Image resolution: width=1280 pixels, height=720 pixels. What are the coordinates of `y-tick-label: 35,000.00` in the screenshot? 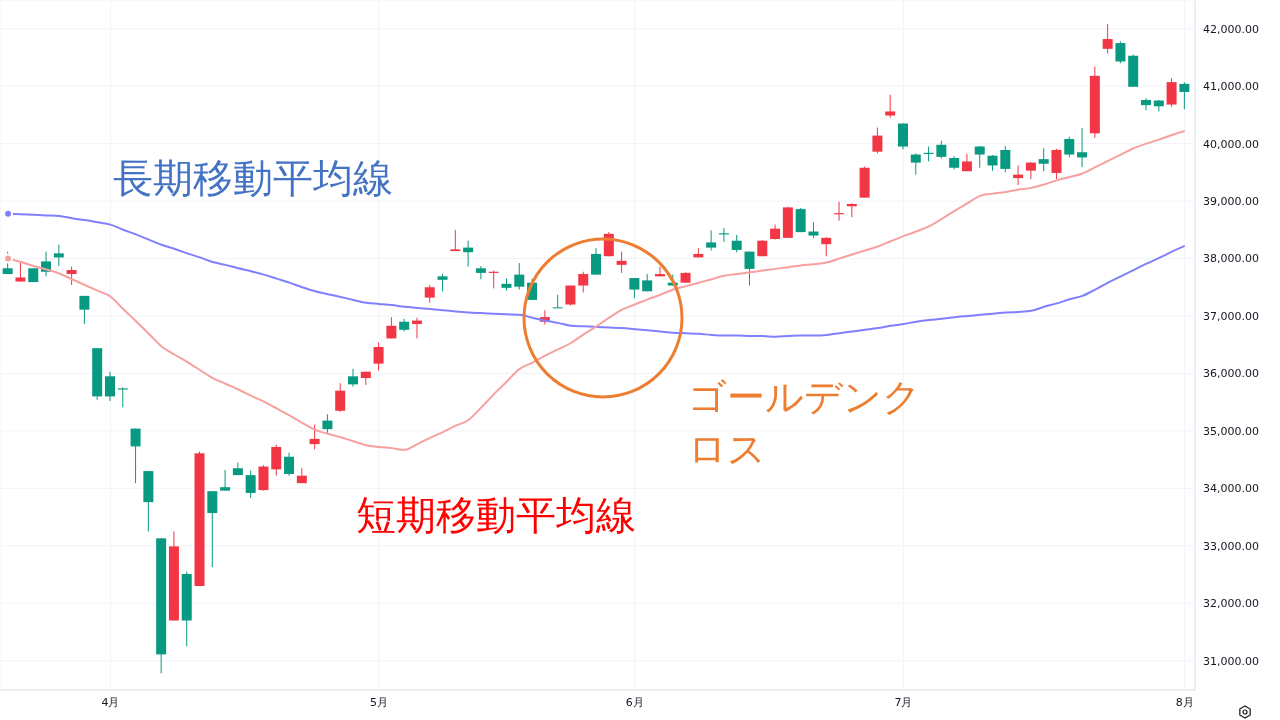 It's located at (1231, 431).